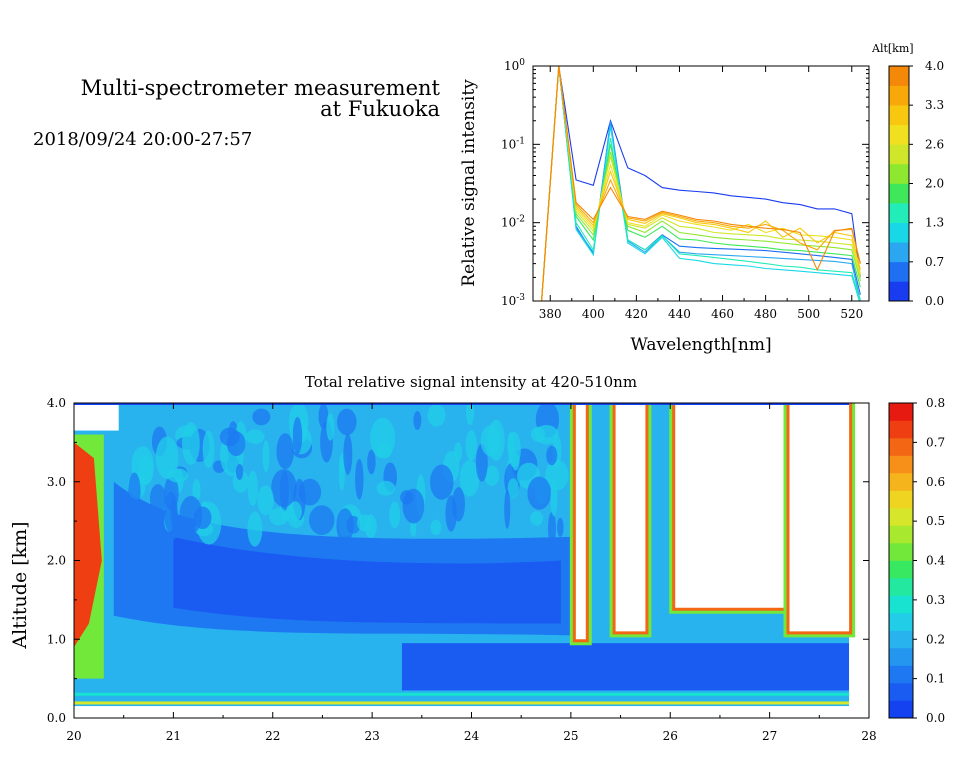 The height and width of the screenshot is (770, 960). I want to click on altitude-colorbar-label: 4.0, so click(934, 66).